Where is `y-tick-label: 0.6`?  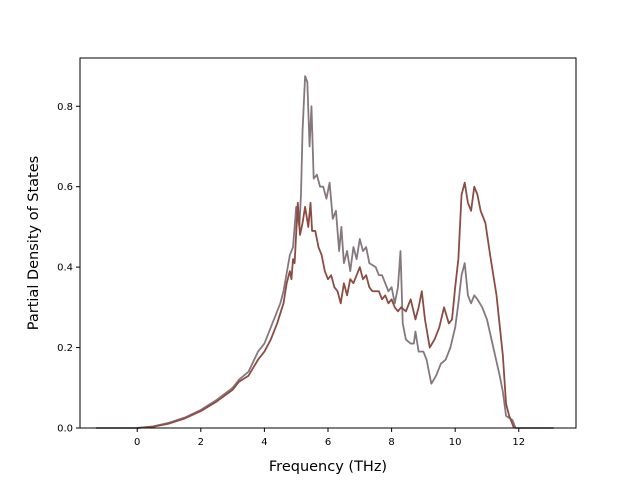
y-tick-label: 0.6 is located at coordinates (65, 187).